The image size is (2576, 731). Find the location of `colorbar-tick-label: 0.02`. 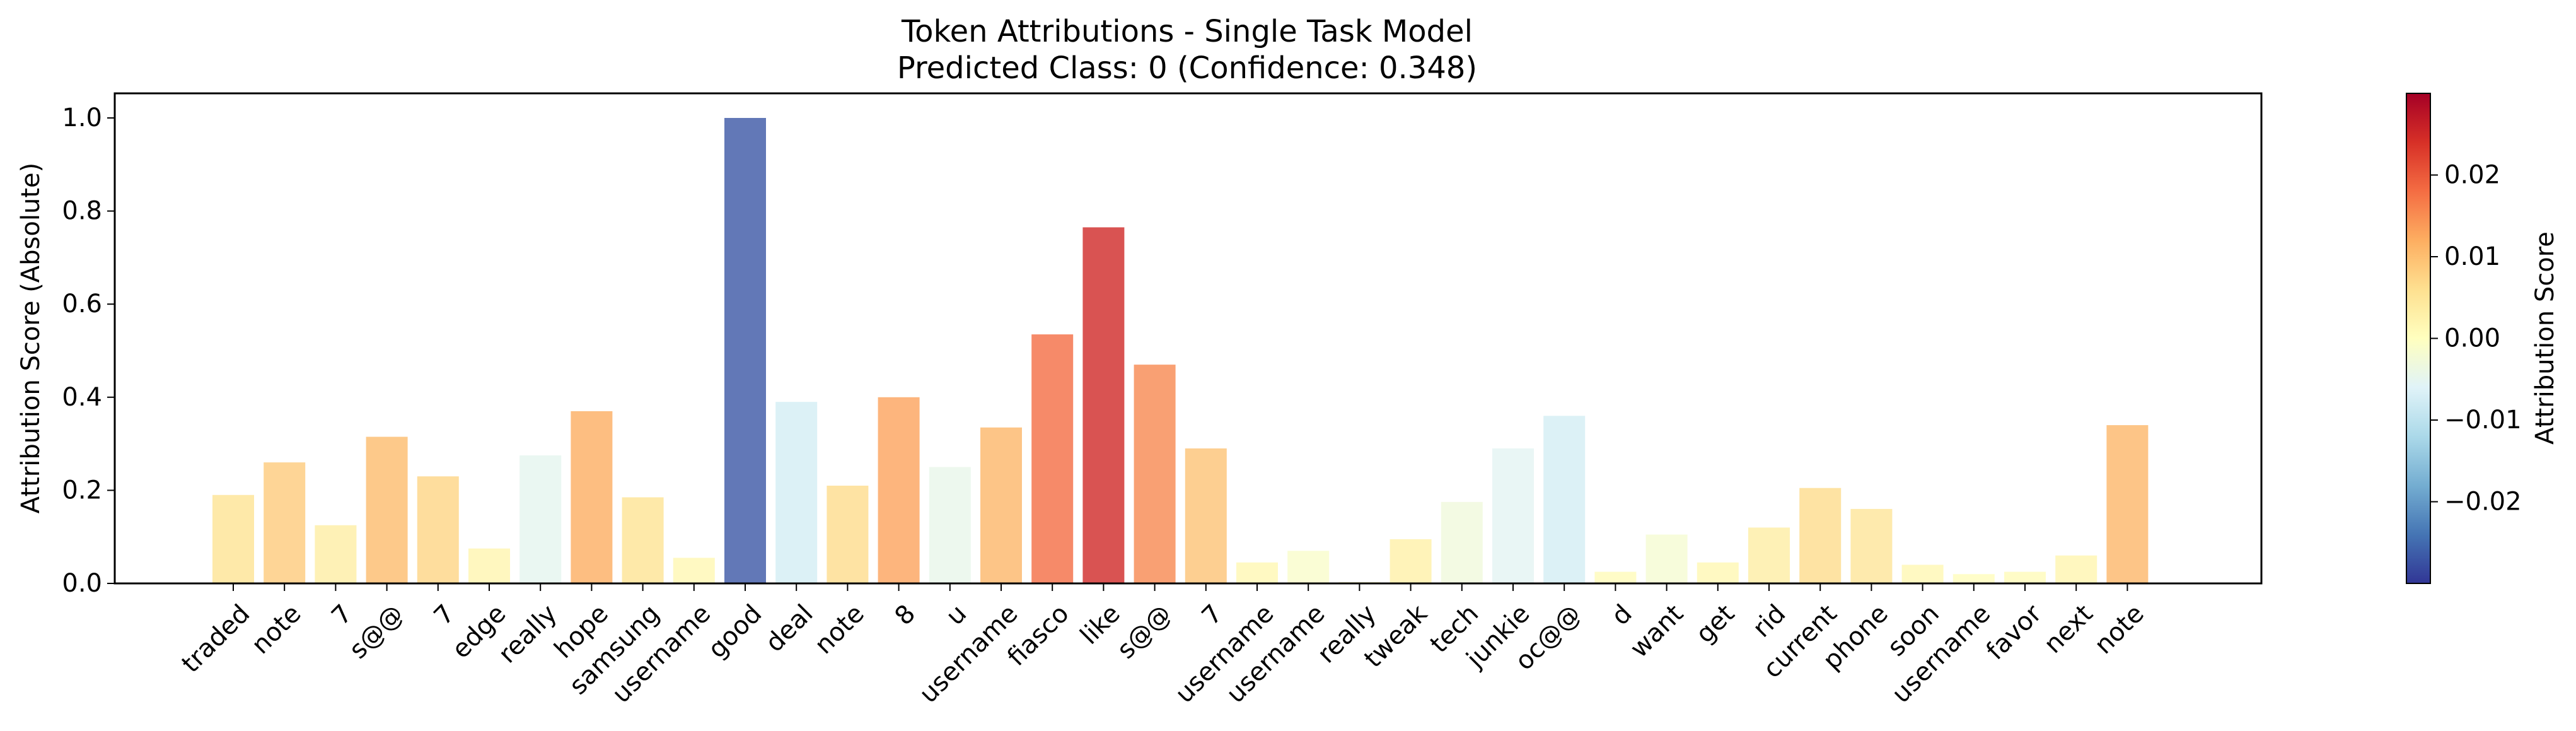

colorbar-tick-label: 0.02 is located at coordinates (2472, 175).